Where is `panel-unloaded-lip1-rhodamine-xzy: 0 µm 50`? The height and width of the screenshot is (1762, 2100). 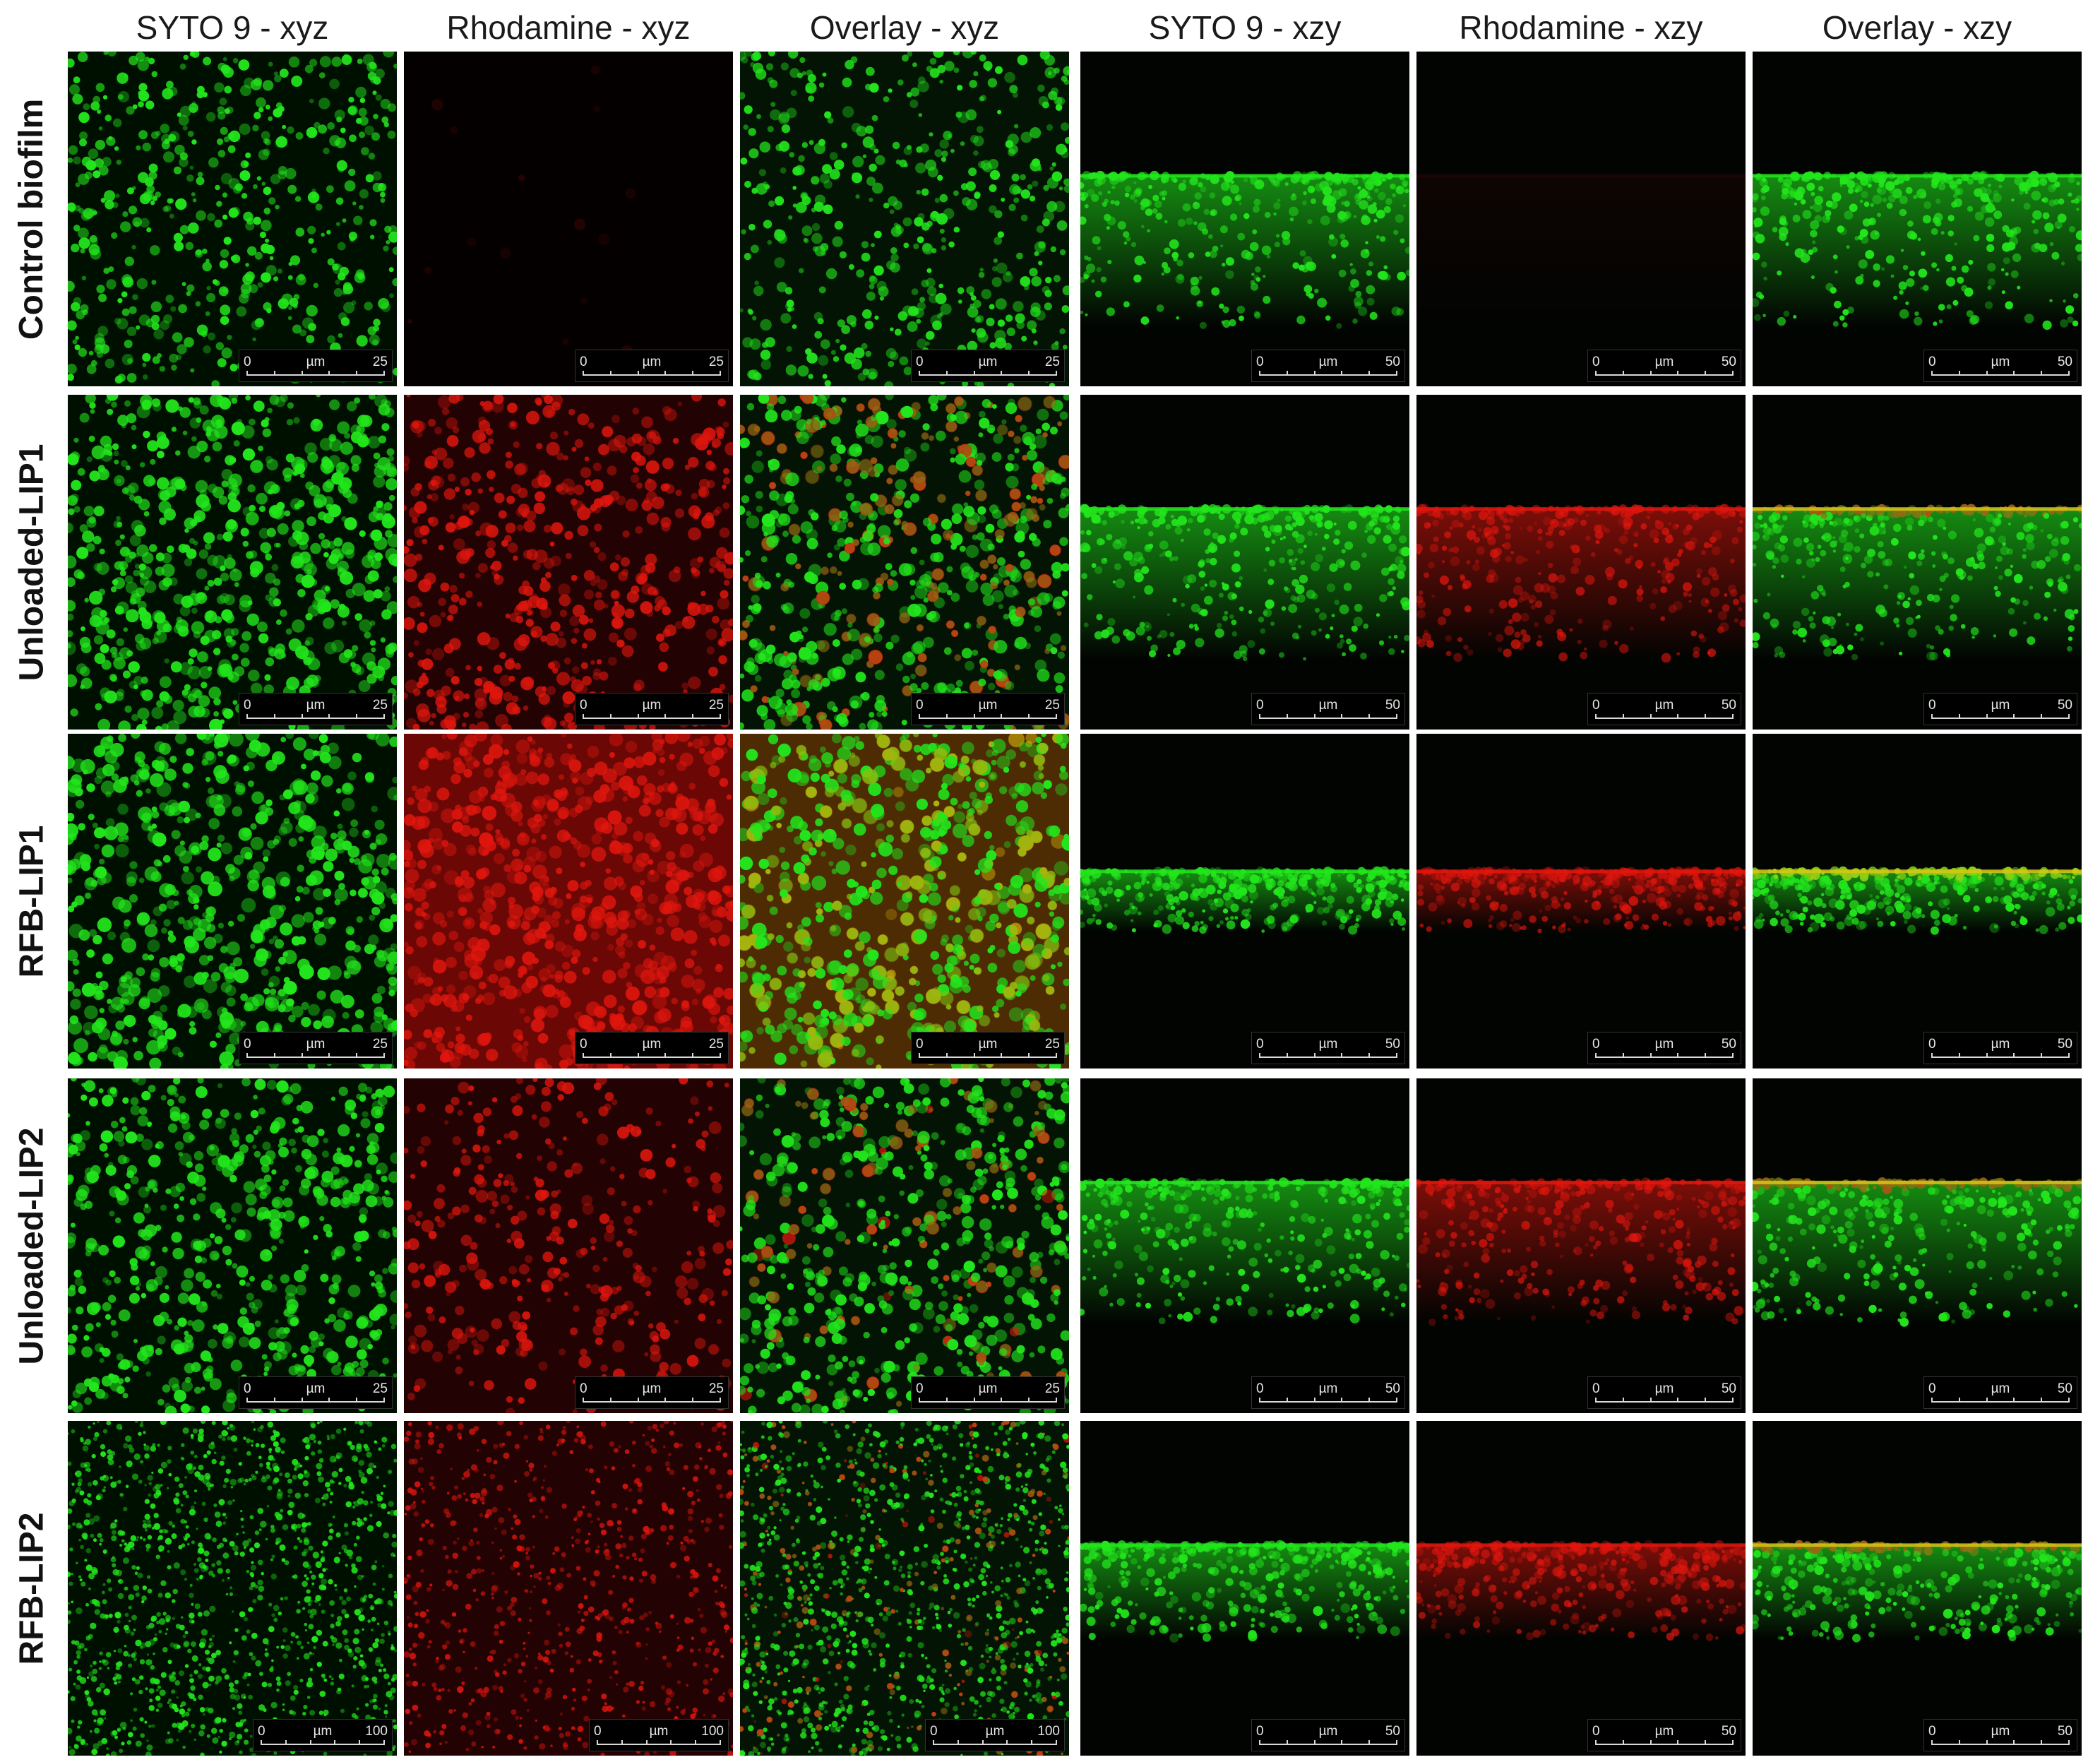
panel-unloaded-lip1-rhodamine-xzy: 0 µm 50 is located at coordinates (1581, 562).